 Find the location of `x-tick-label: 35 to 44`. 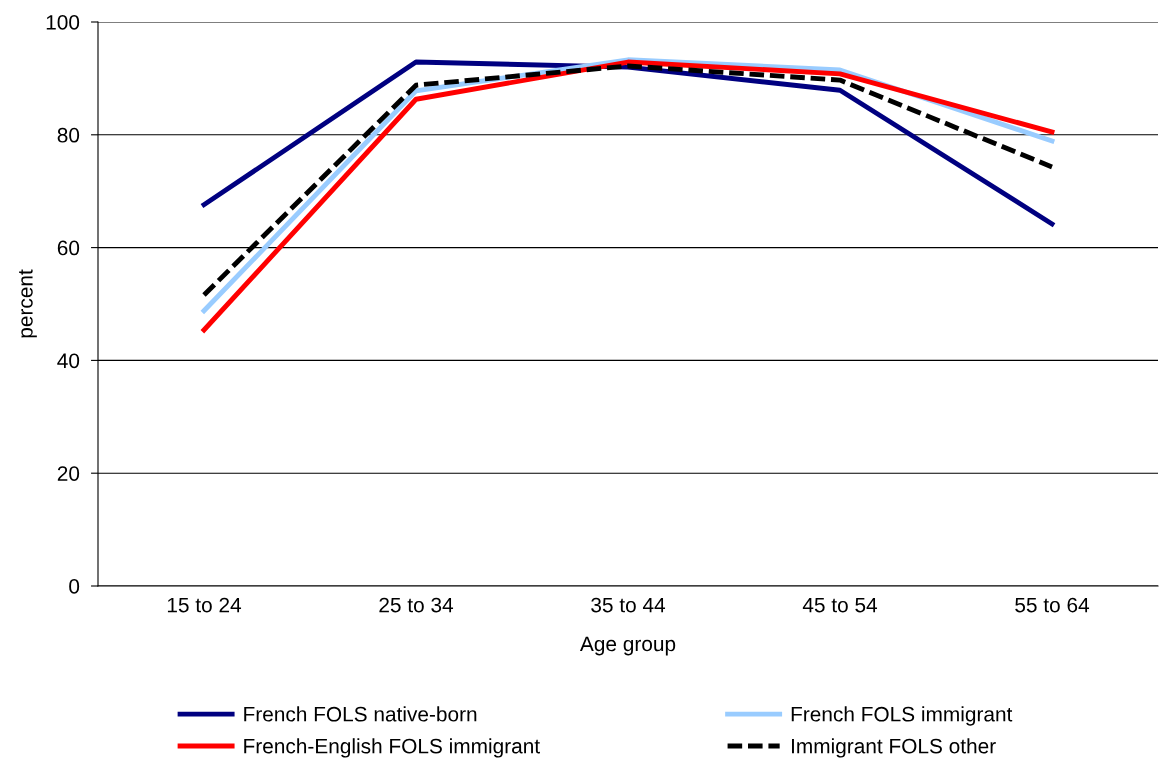

x-tick-label: 35 to 44 is located at coordinates (628, 605).